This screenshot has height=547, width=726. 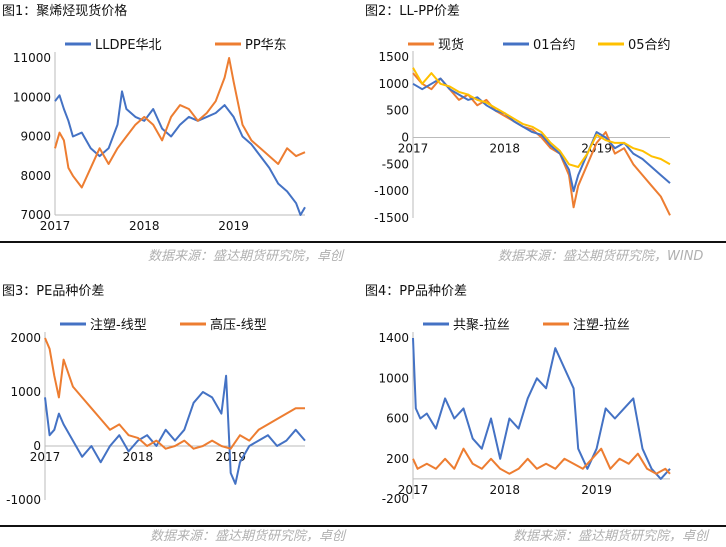 I want to click on legend-label: 注塑-拉丝, so click(x=601, y=325).